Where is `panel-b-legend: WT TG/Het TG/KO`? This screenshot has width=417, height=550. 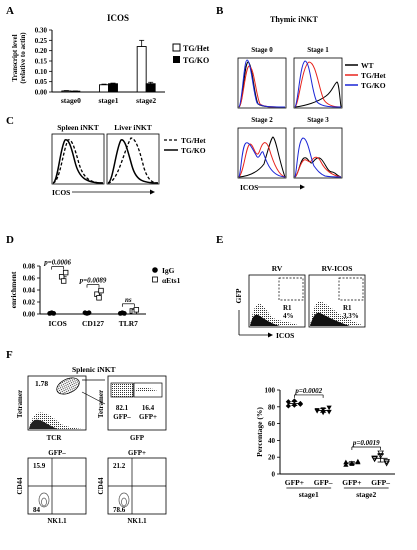
panel-b-legend: WT TG/Het TG/KO is located at coordinates (365, 75).